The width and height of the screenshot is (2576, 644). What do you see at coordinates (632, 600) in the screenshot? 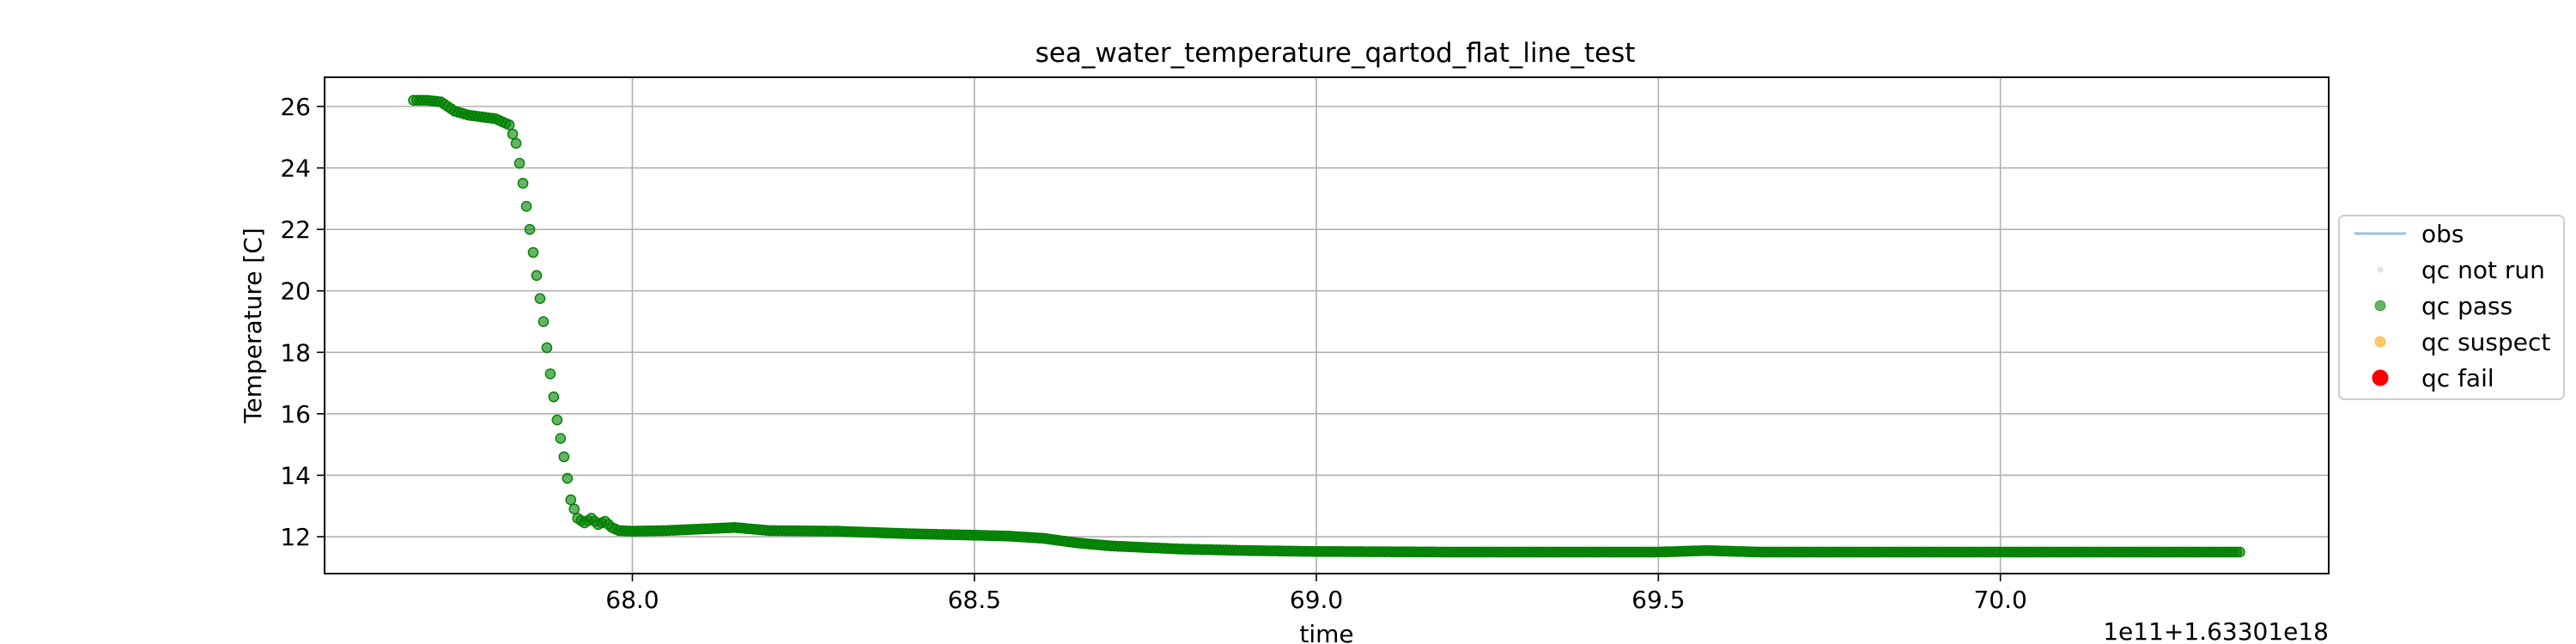
I see `x-tick-label: 68.0` at bounding box center [632, 600].